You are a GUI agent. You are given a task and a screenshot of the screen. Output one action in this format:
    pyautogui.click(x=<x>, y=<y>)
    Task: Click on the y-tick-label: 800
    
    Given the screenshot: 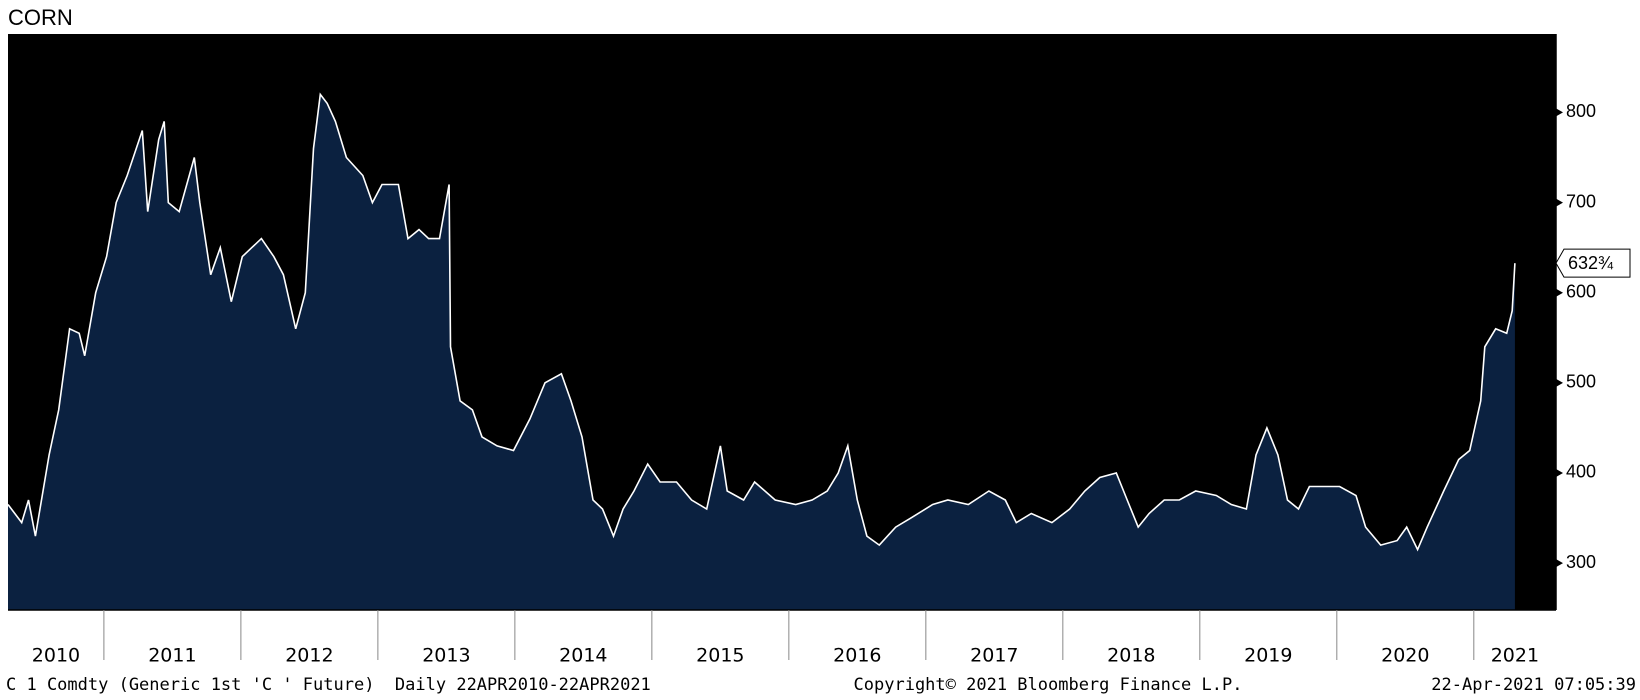 What is the action you would take?
    pyautogui.click(x=1581, y=111)
    